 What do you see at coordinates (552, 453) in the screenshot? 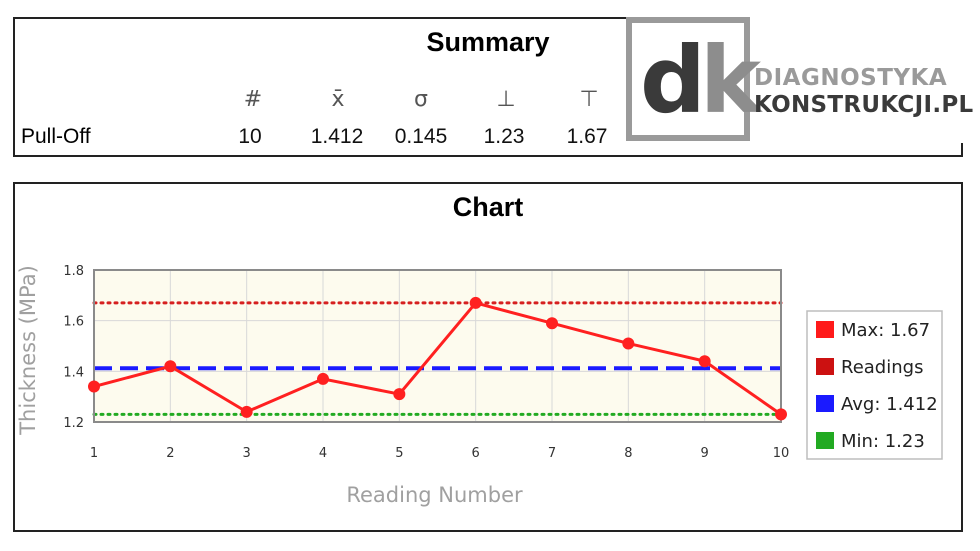
I see `x-tick-label: 7` at bounding box center [552, 453].